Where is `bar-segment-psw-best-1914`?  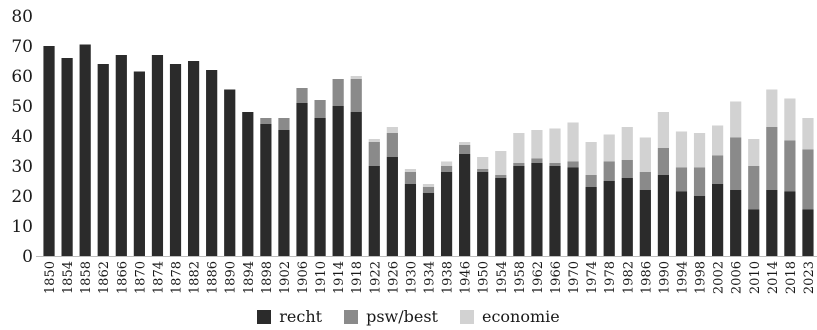 bar-segment-psw-best-1914 is located at coordinates (338, 92).